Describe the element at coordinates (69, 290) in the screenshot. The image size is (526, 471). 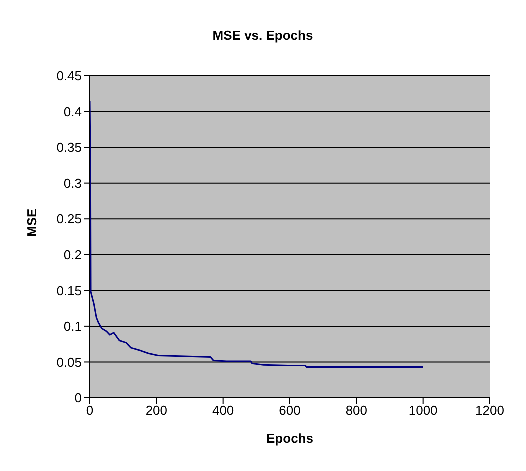
I see `y-tick-label: 0.15` at that location.